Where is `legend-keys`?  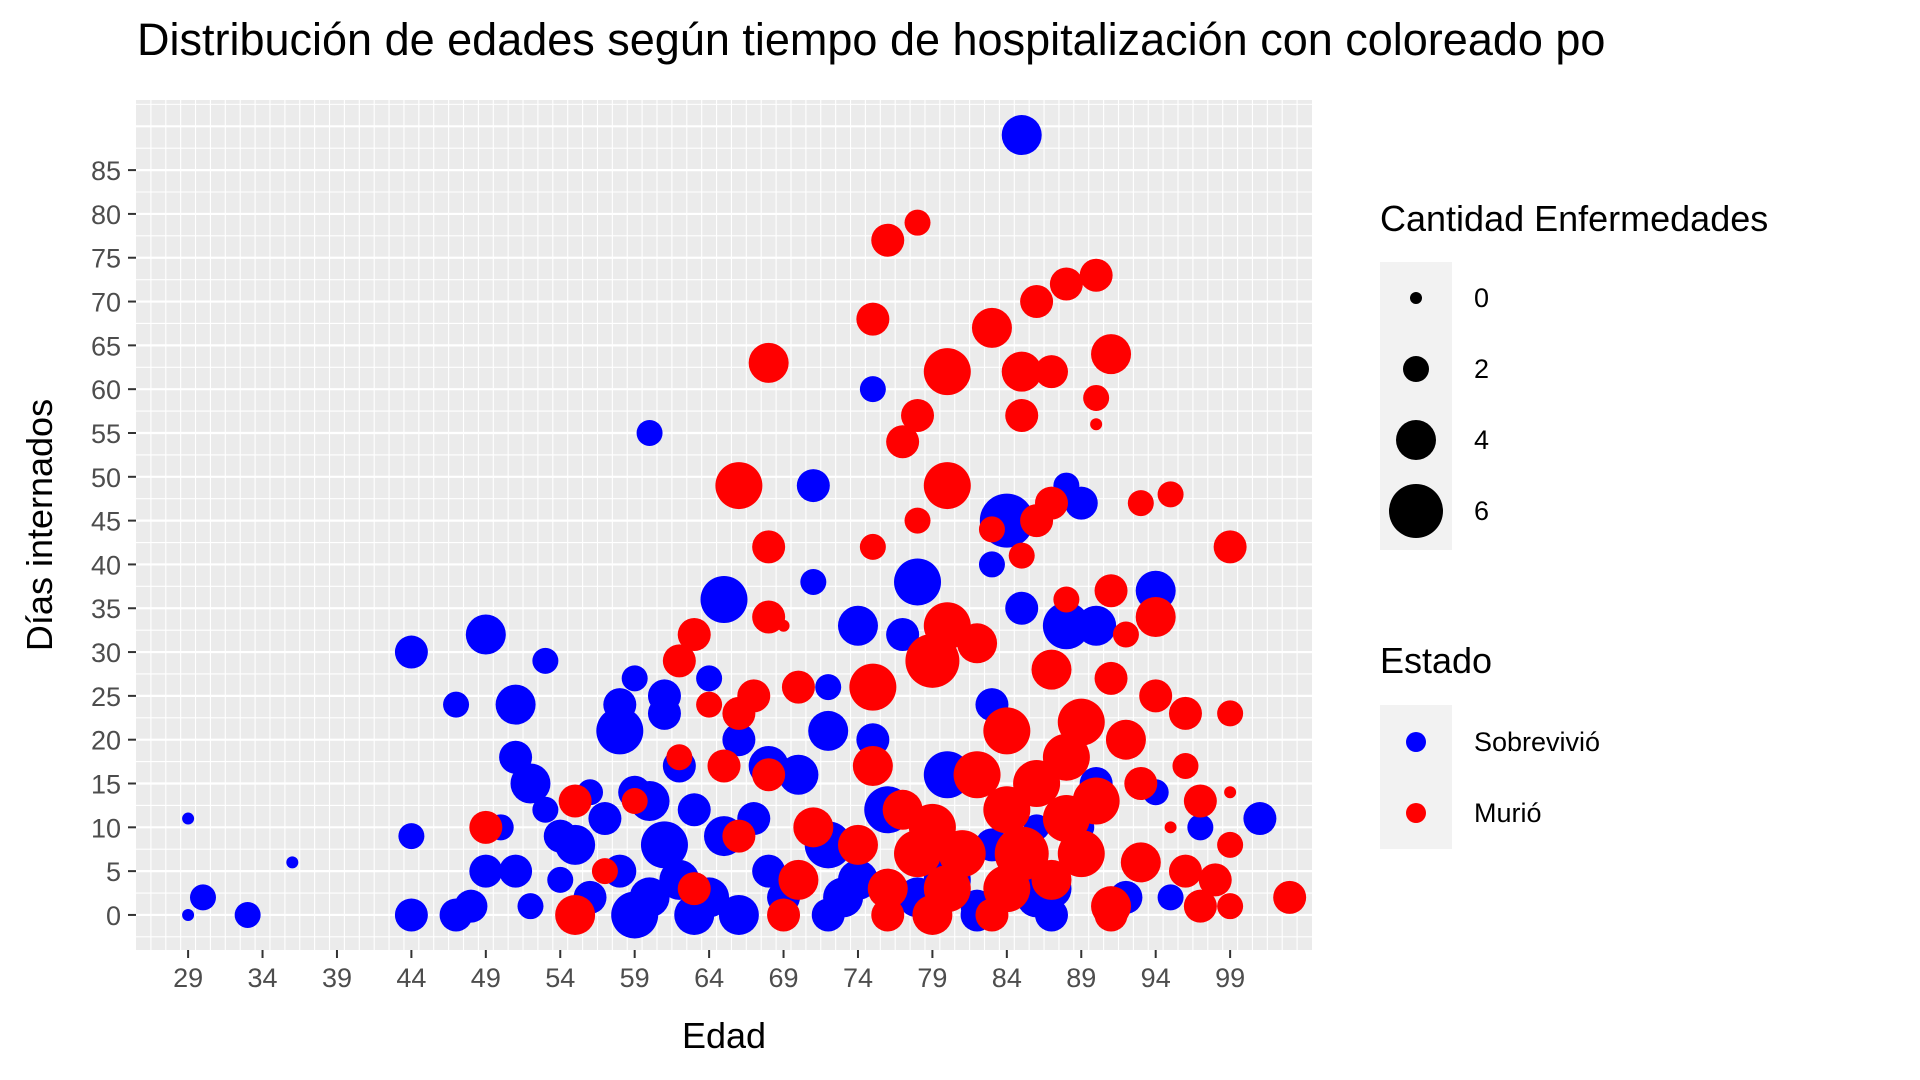 legend-keys is located at coordinates (1416, 555).